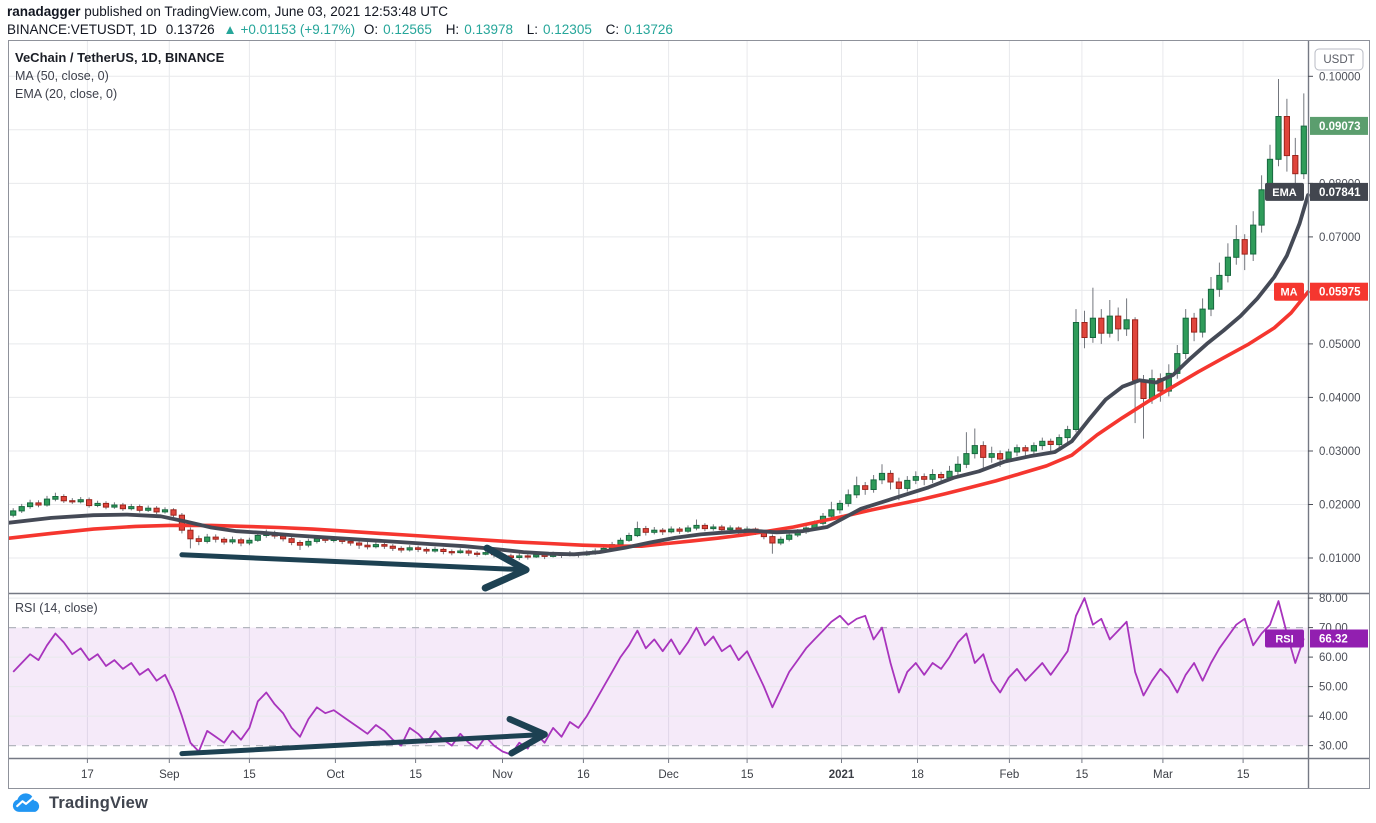 The image size is (1376, 823). Describe the element at coordinates (1009, 775) in the screenshot. I see `svg-text: Feb` at that location.